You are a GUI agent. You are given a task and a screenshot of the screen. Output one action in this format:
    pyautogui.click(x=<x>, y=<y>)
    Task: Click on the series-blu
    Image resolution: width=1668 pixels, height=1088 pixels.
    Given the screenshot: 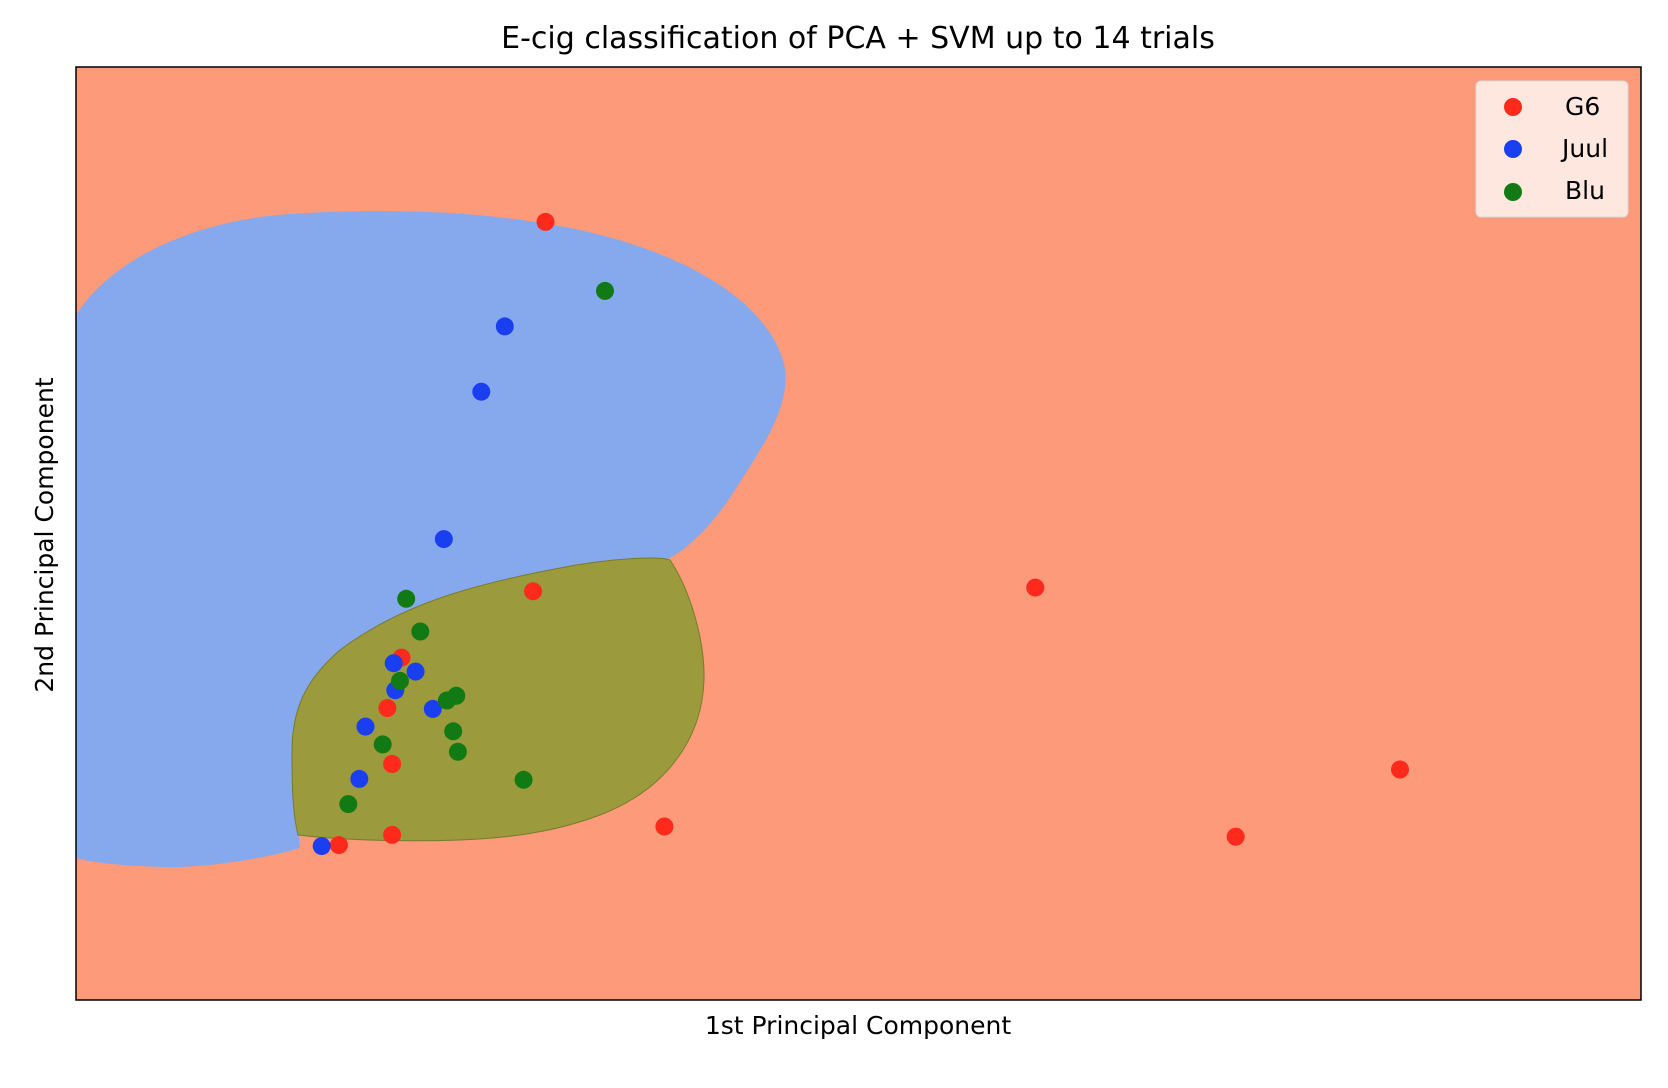 What is the action you would take?
    pyautogui.click(x=476, y=547)
    